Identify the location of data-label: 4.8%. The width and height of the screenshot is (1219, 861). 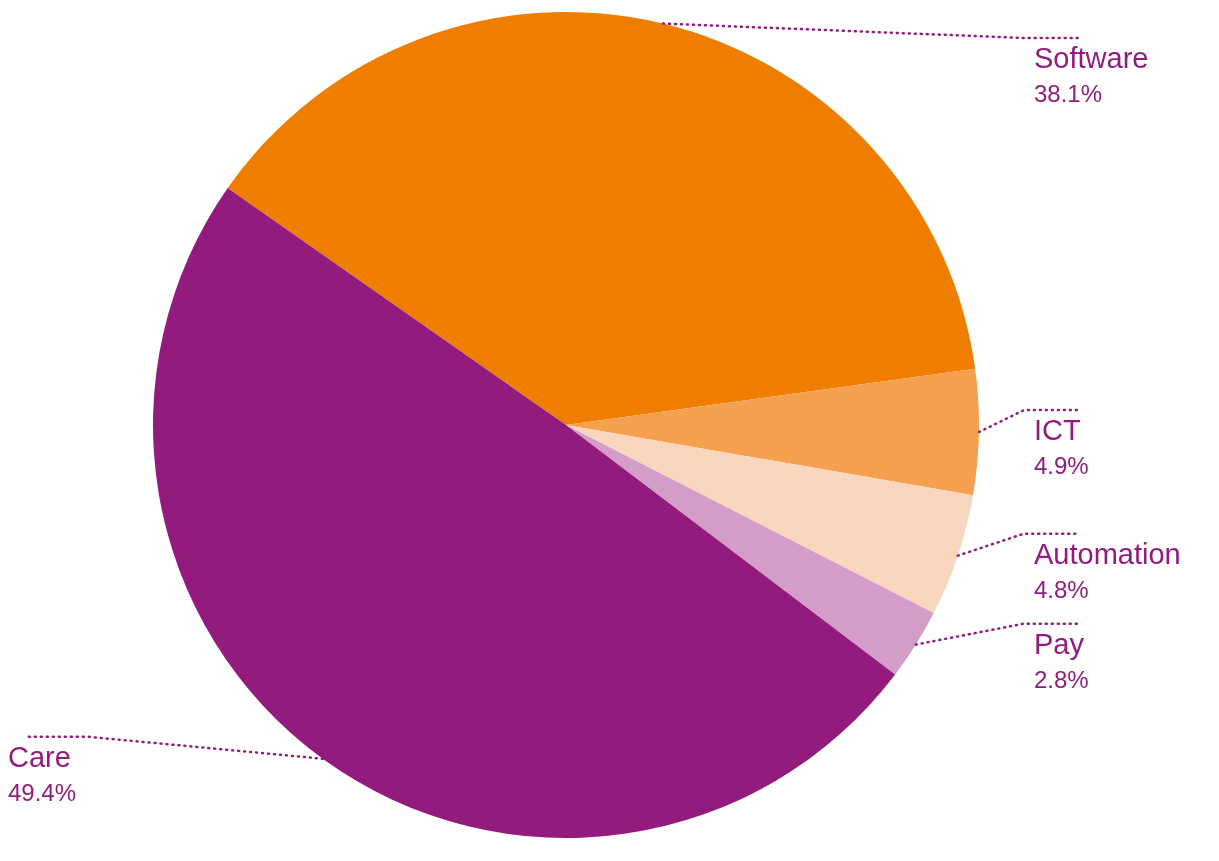
(1061, 589).